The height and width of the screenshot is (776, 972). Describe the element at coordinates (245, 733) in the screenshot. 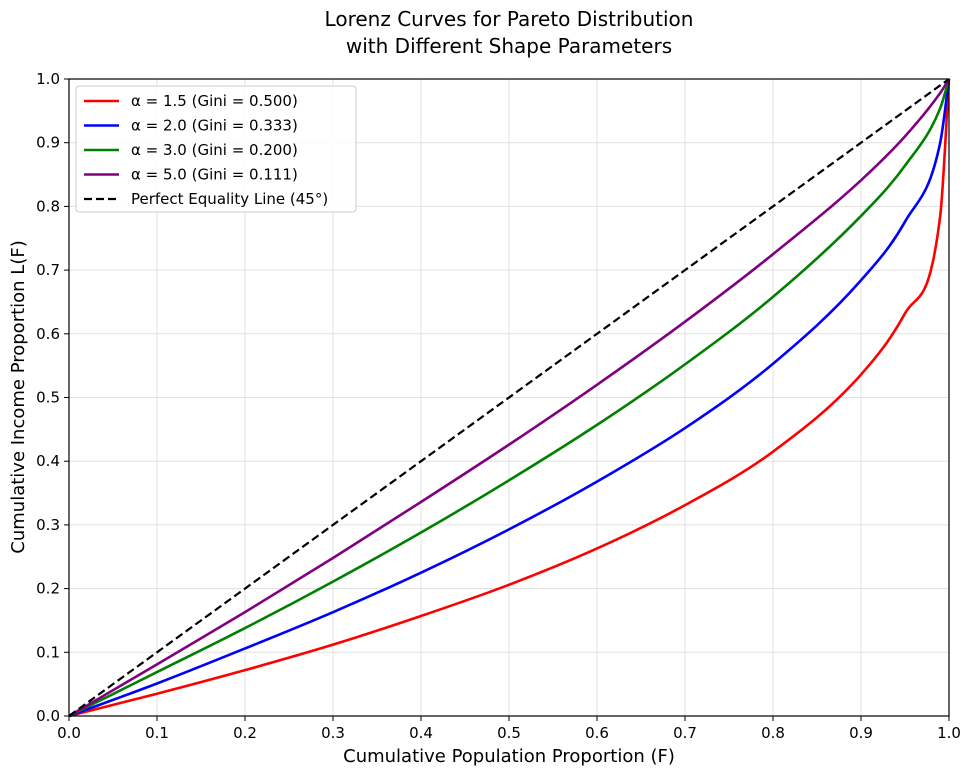

I see `x-tick-label: 0.2` at that location.